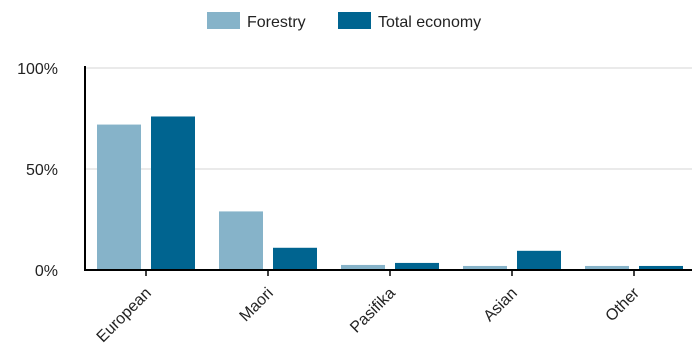  I want to click on legend-label-2: Total economy, so click(429, 22).